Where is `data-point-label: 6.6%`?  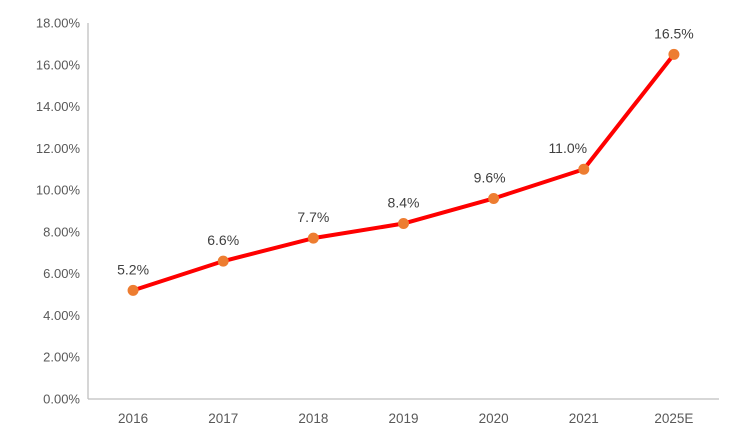
data-point-label: 6.6% is located at coordinates (223, 240).